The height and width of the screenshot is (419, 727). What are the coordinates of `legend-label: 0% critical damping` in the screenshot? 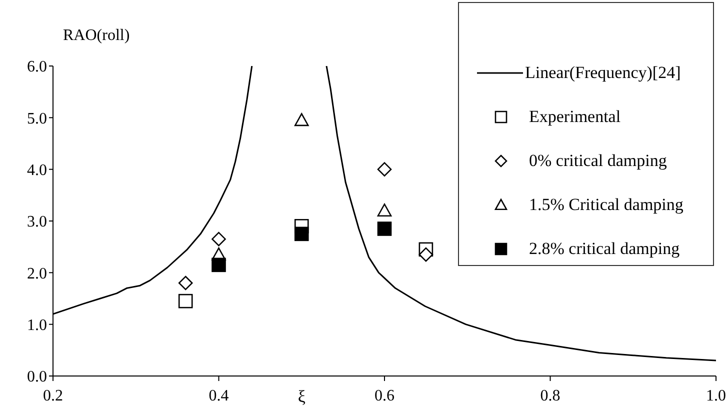 It's located at (598, 161).